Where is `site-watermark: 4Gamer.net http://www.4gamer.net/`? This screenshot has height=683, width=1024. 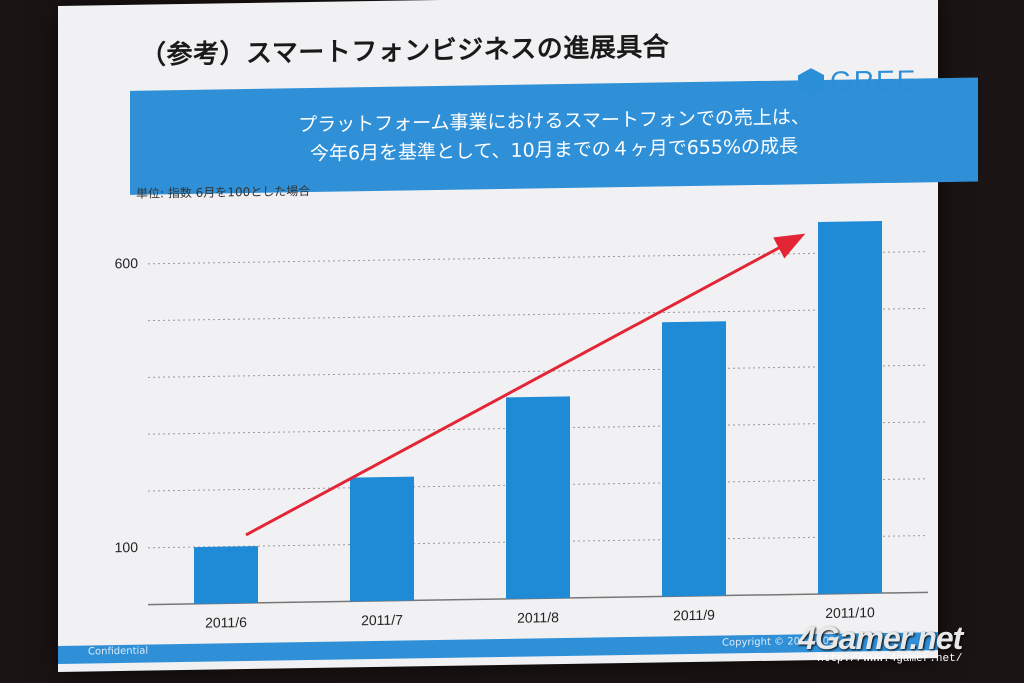 site-watermark: 4Gamer.net http://www.4gamer.net/ is located at coordinates (880, 642).